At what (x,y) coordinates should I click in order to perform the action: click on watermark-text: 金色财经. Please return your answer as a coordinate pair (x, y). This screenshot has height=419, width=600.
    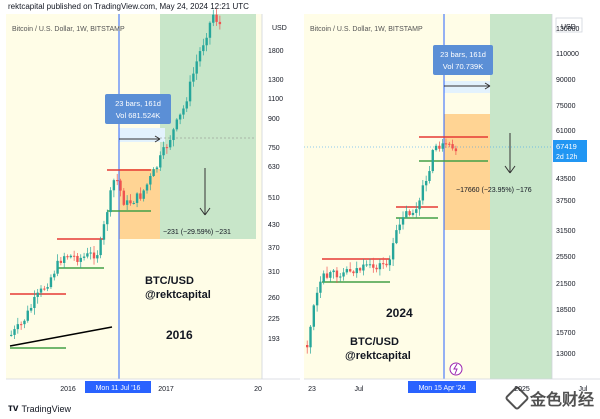
    Looking at the image, I should click on (561, 400).